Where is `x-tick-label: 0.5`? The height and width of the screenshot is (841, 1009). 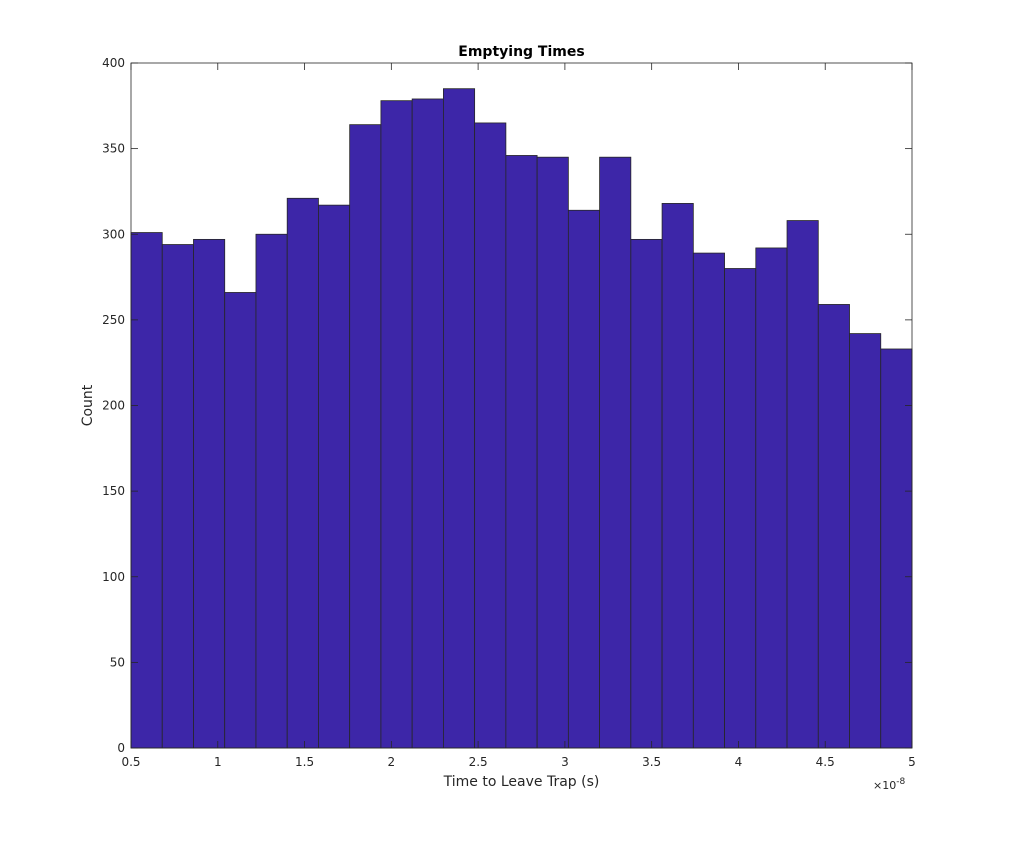 x-tick-label: 0.5 is located at coordinates (130, 762).